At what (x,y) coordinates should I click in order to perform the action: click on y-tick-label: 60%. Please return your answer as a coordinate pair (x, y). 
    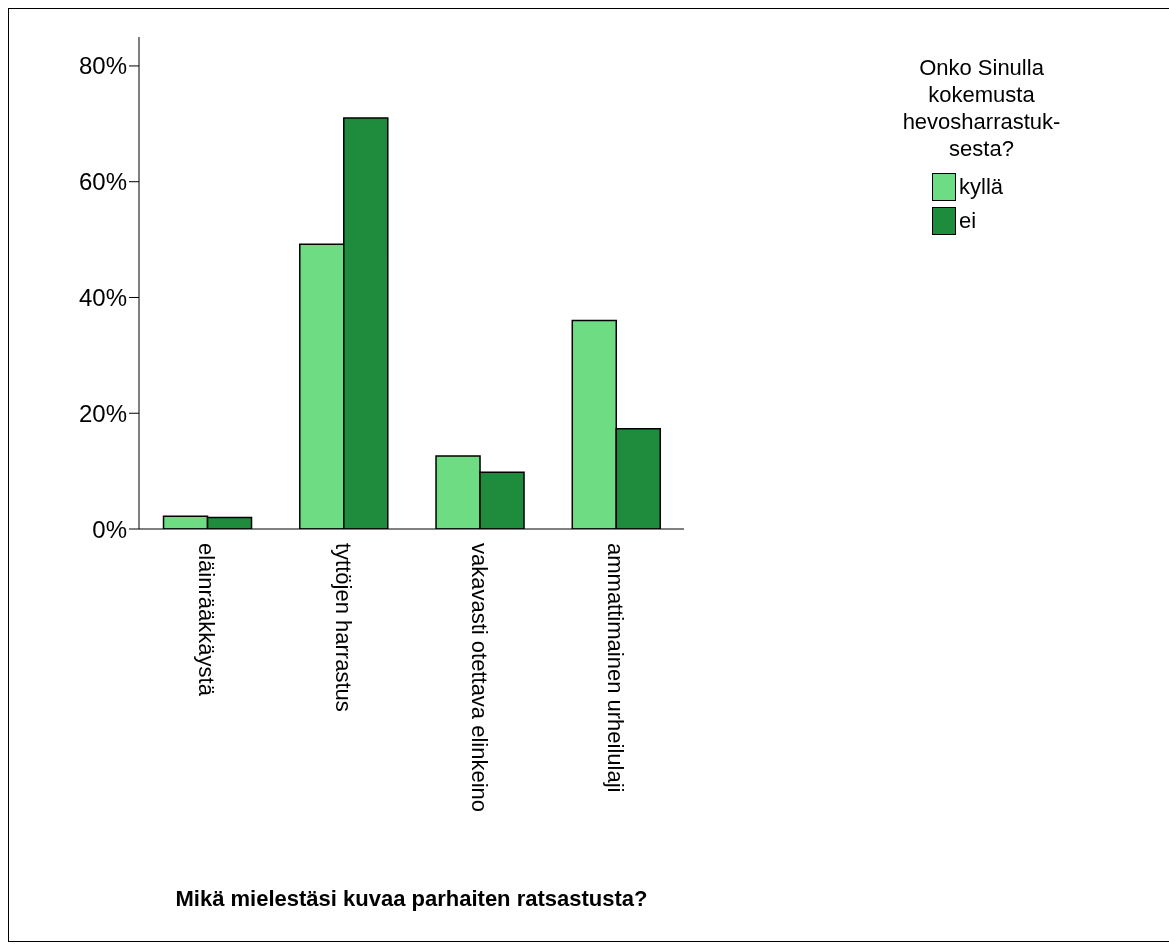
    Looking at the image, I should click on (102, 182).